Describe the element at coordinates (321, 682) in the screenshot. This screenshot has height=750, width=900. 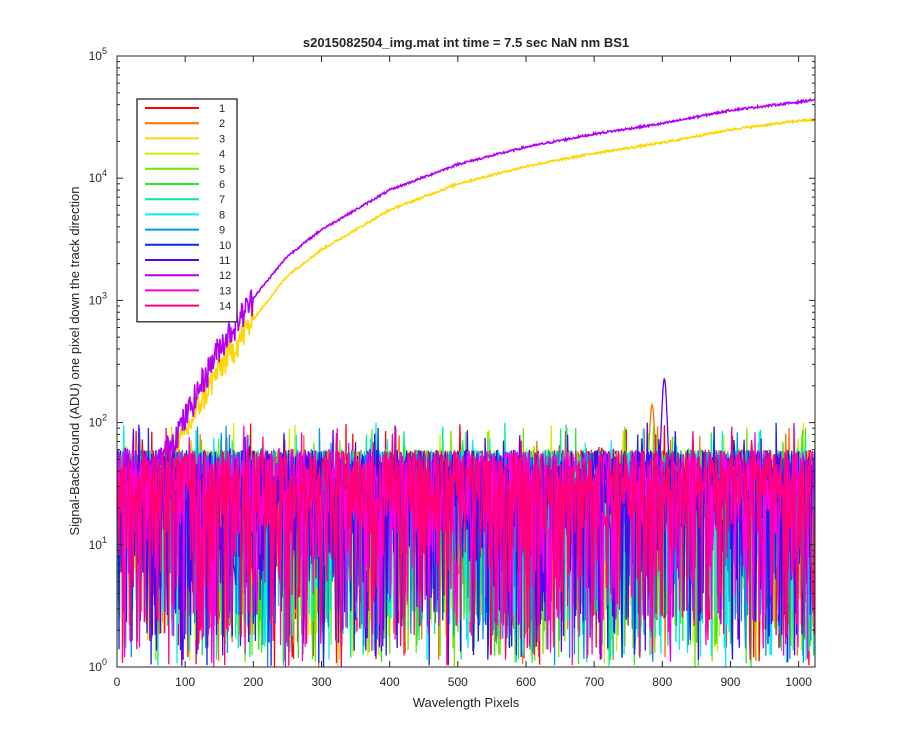
I see `x-tick-label: 300` at that location.